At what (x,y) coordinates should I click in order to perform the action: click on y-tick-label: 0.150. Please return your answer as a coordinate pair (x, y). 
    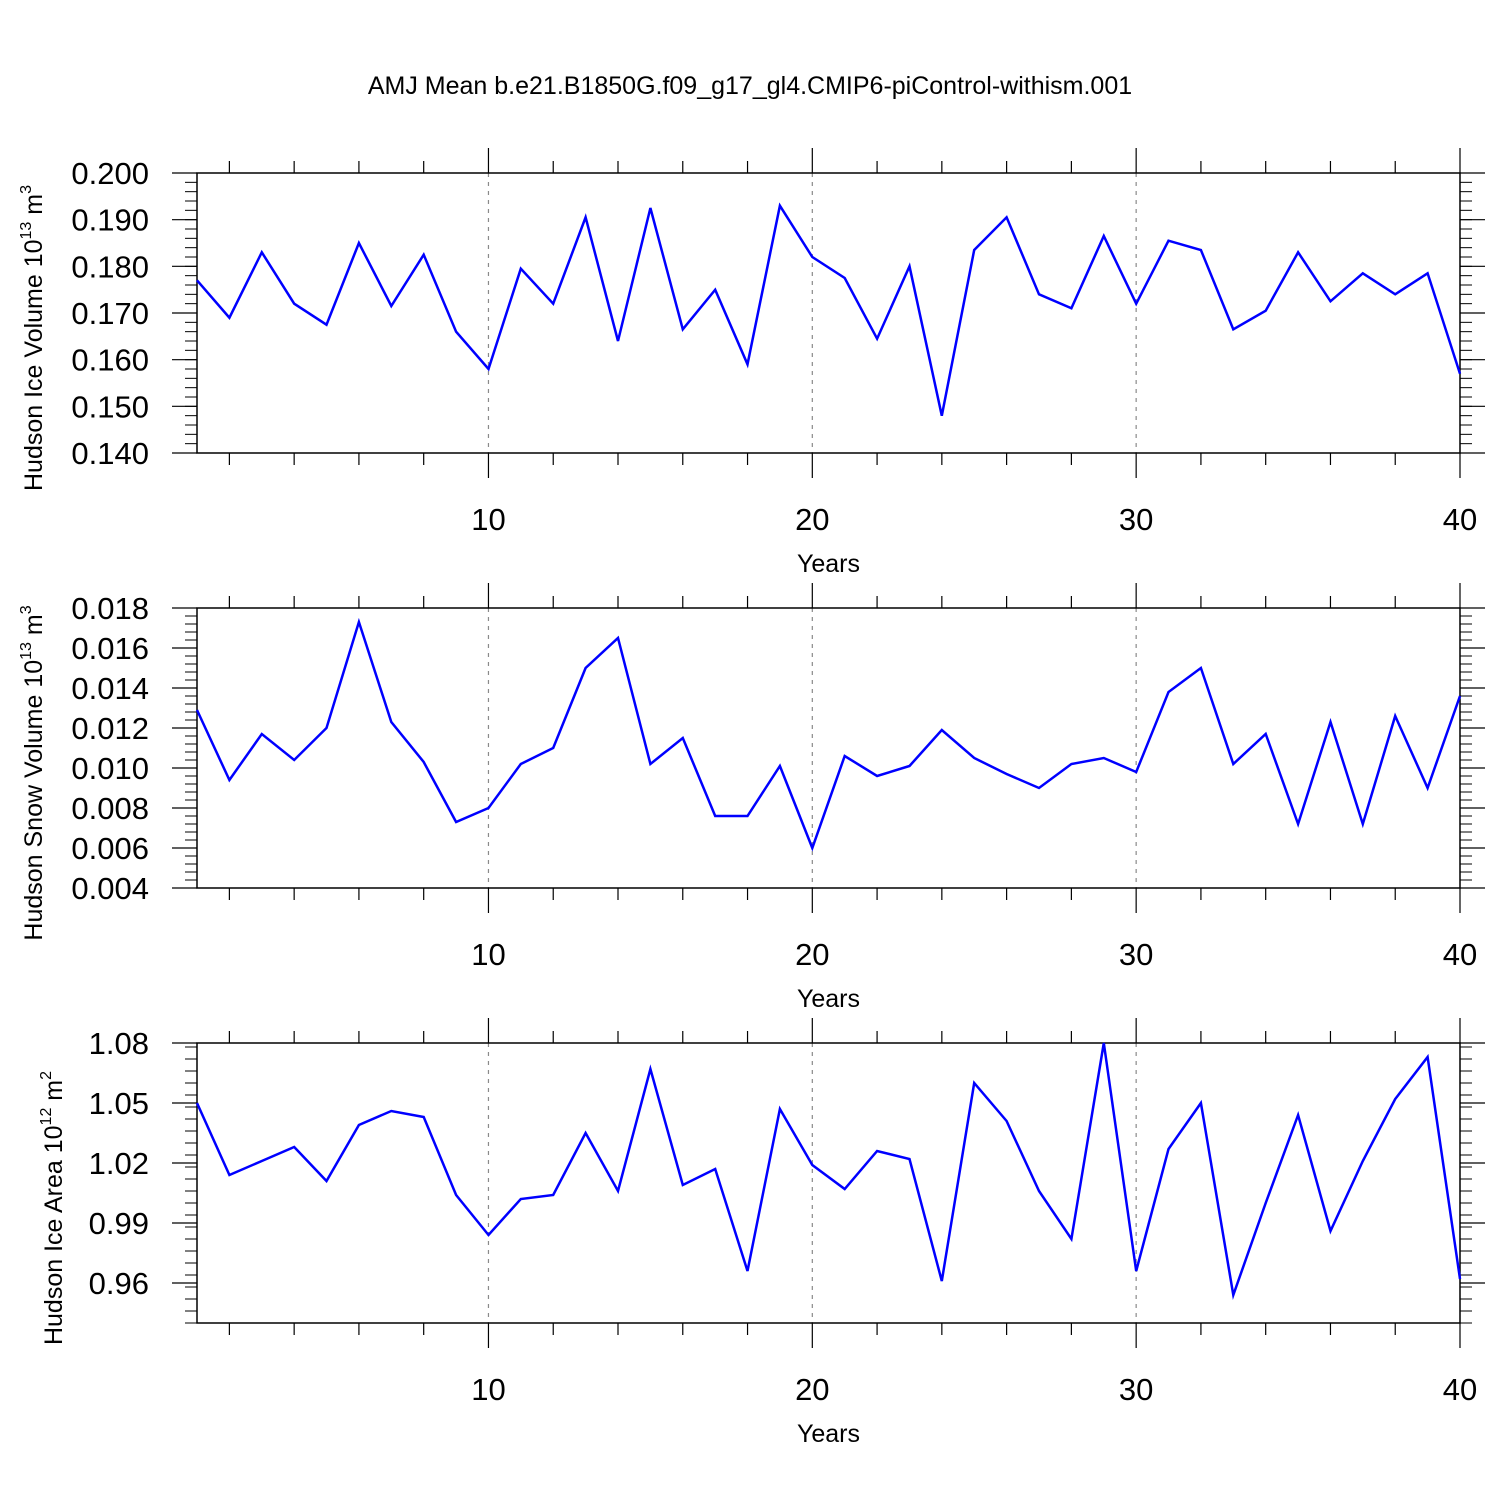
    Looking at the image, I should click on (110, 406).